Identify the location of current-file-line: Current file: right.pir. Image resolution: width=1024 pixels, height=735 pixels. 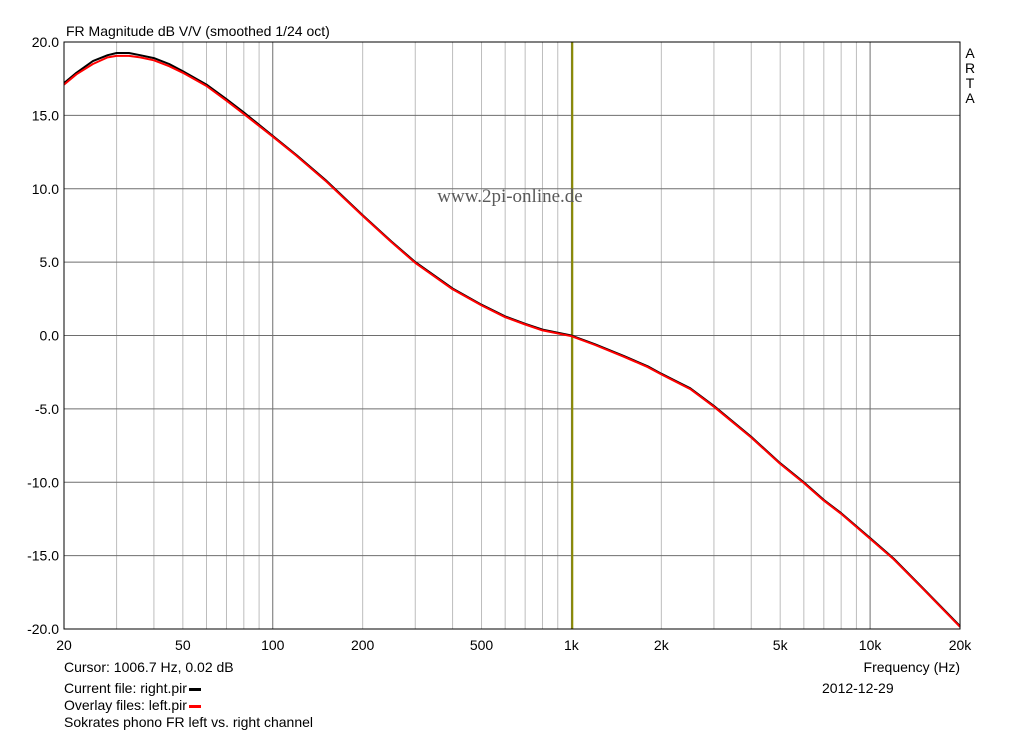
(132, 688).